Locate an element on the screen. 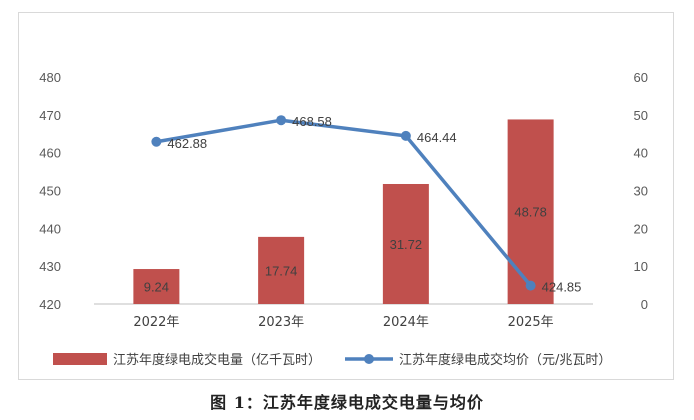 Image resolution: width=694 pixels, height=420 pixels. line-data-label: 468.58 is located at coordinates (312, 121).